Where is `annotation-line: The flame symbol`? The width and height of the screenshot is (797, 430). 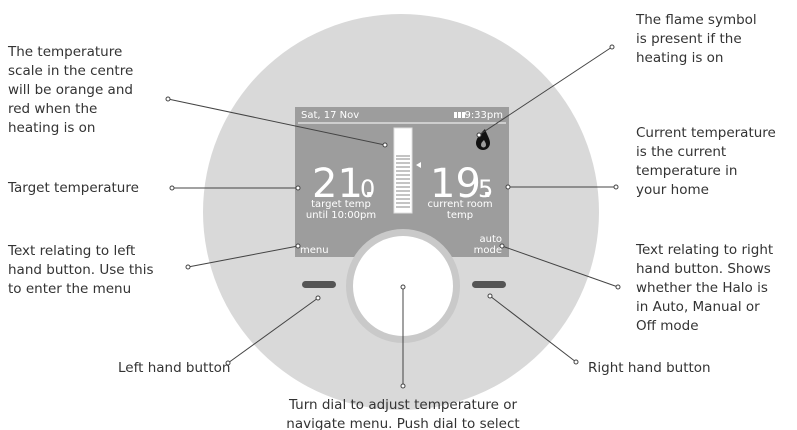 annotation-line: The flame symbol is located at coordinates (696, 20).